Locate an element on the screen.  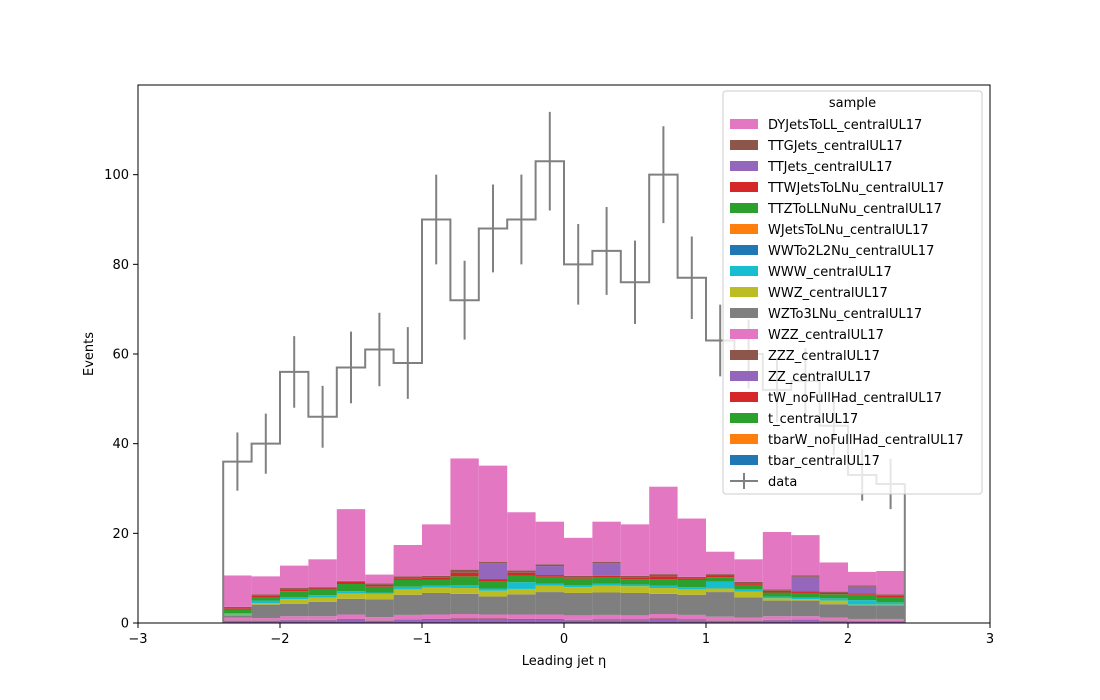
legend-box is located at coordinates (852, 292).